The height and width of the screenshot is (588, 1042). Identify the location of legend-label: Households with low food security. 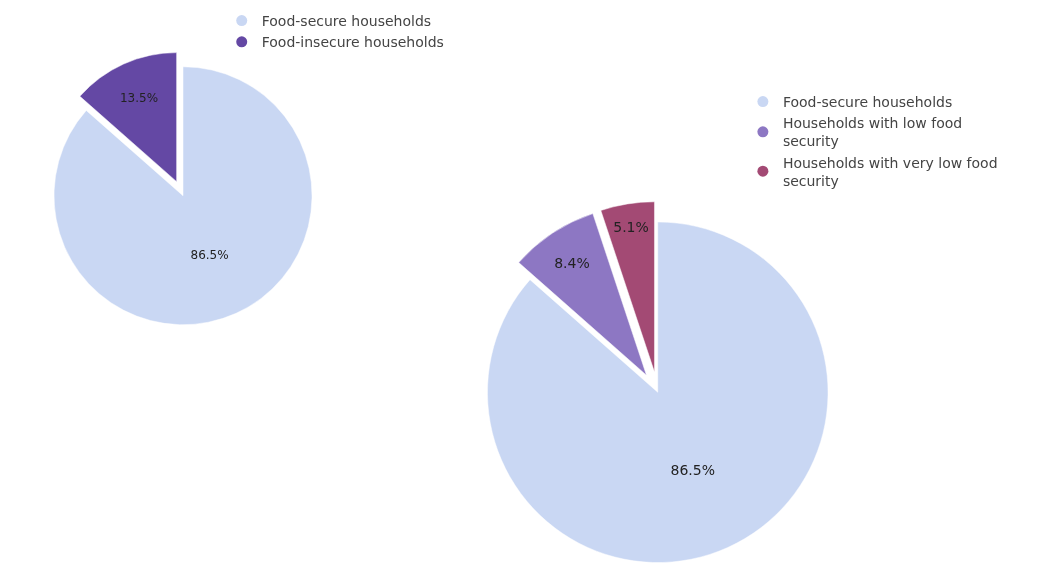
(872, 132).